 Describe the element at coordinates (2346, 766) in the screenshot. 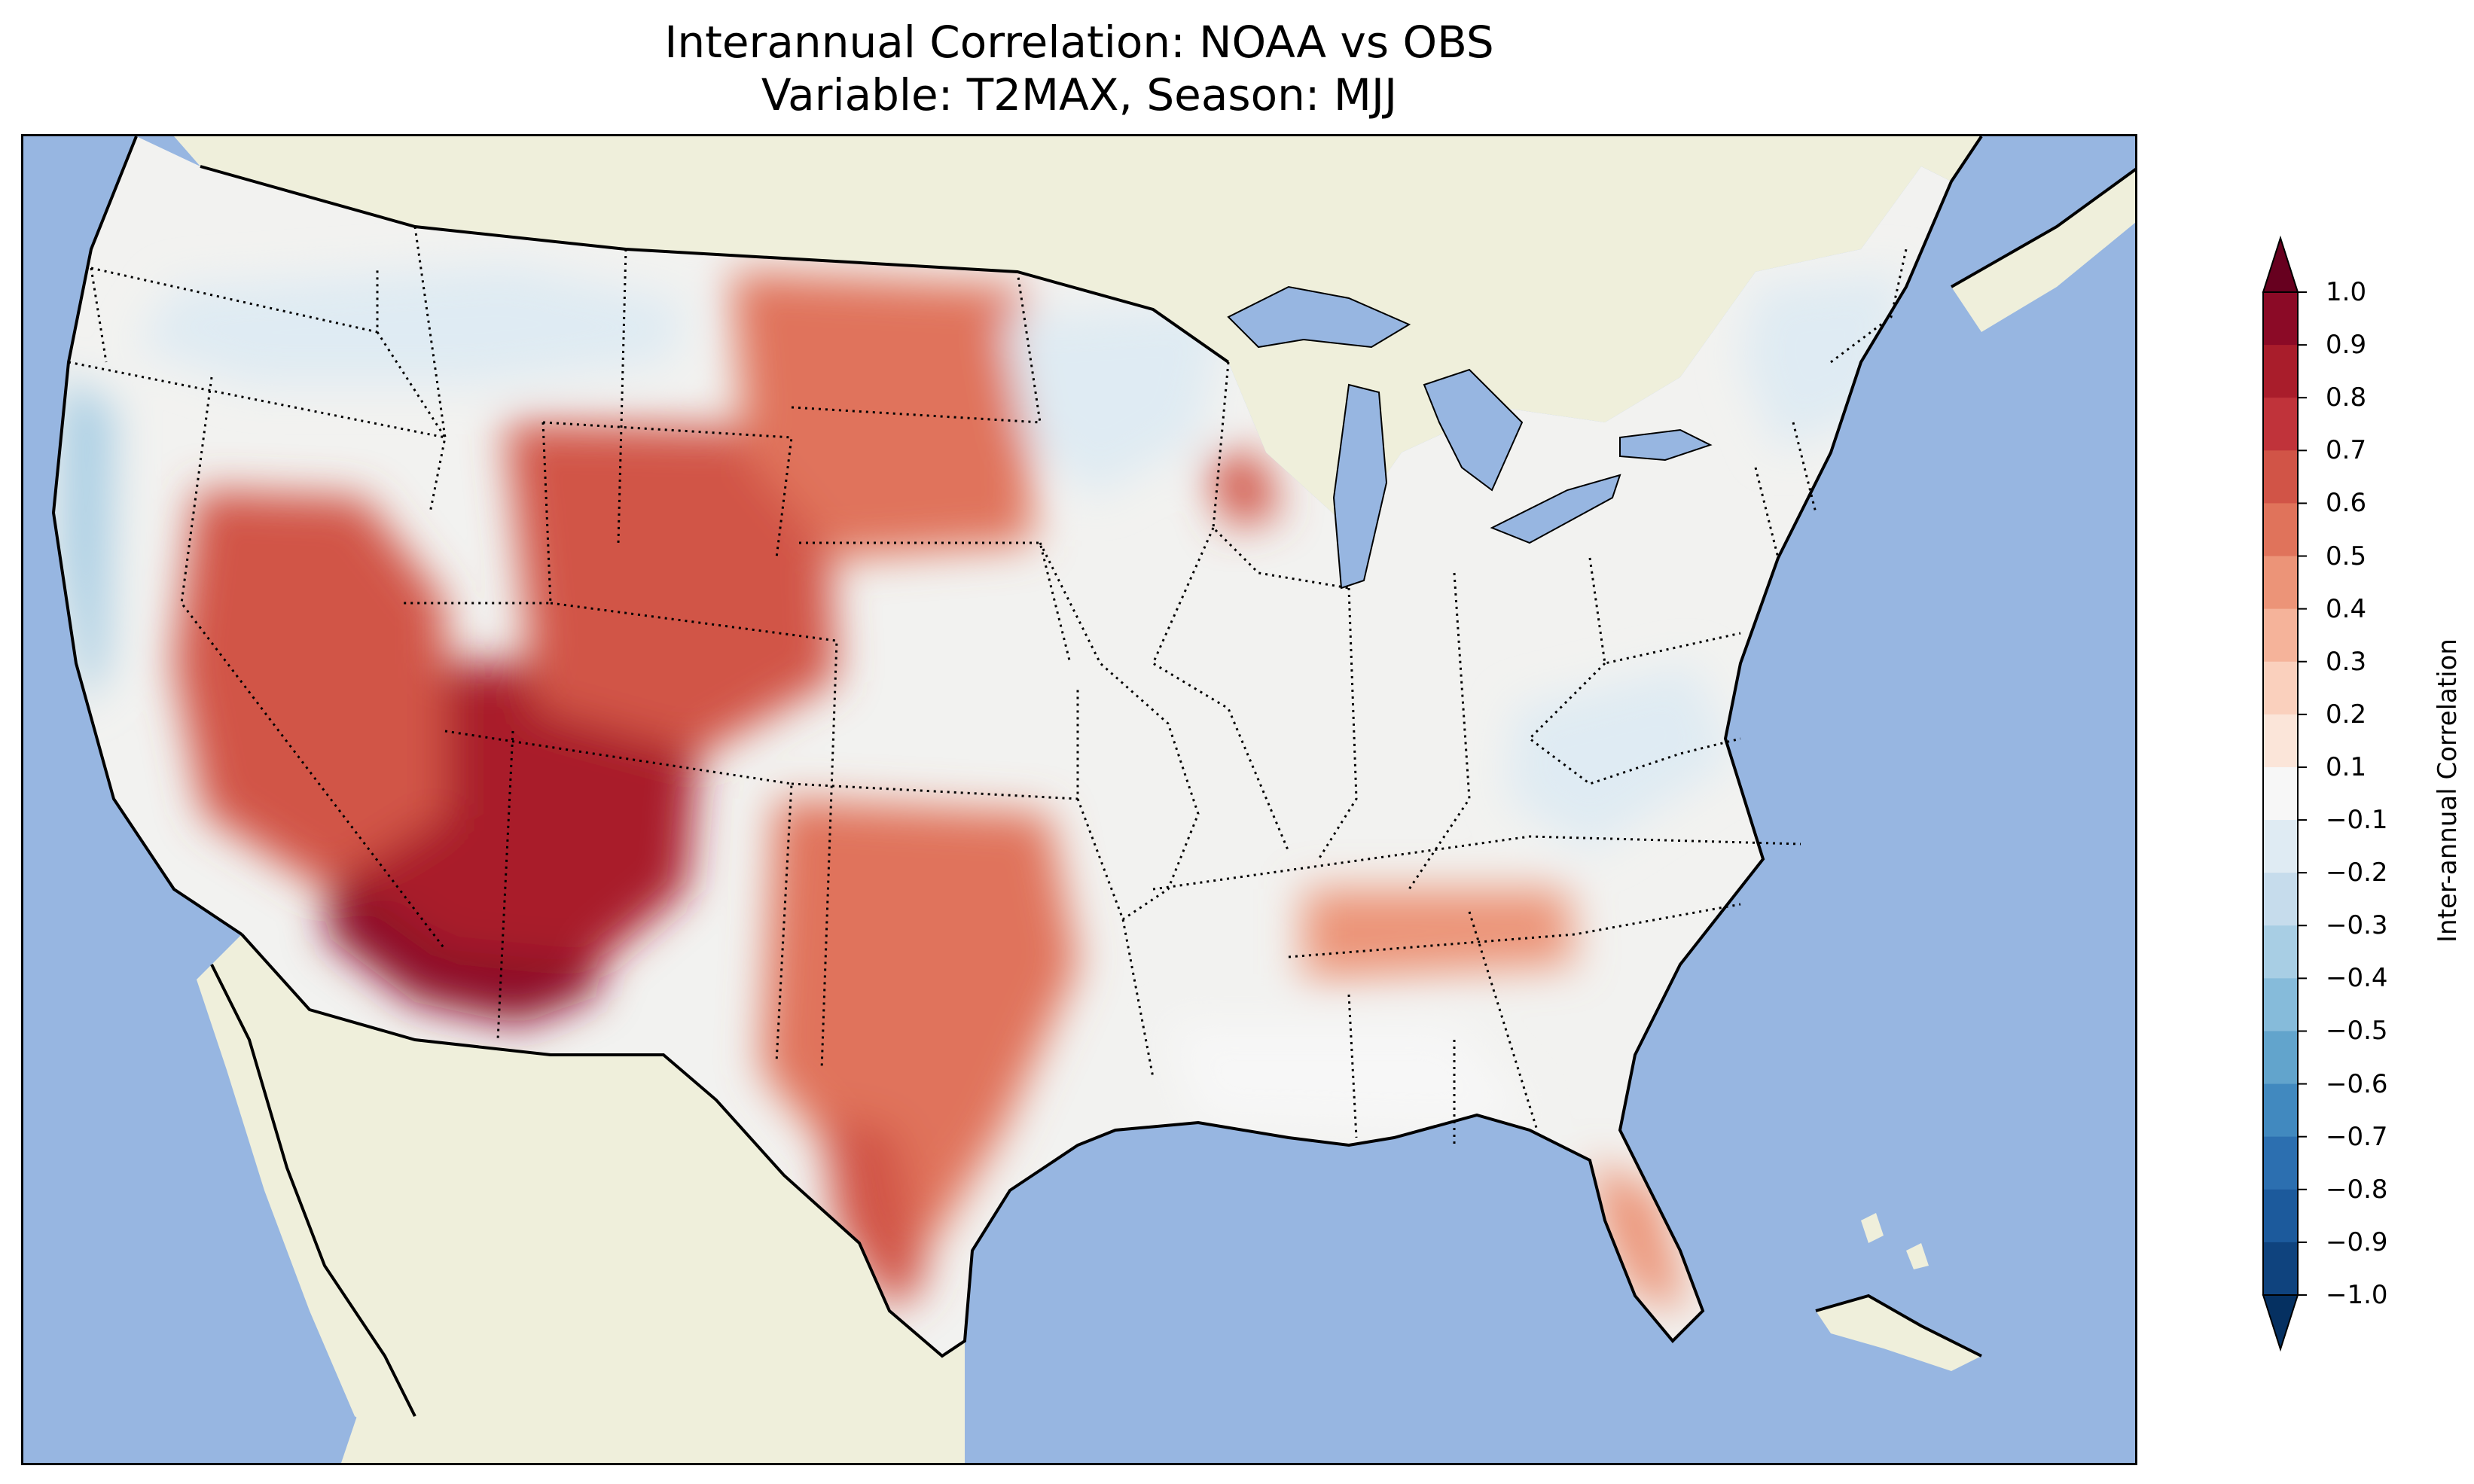

I see `colorbar-tick-label: 0.1` at that location.